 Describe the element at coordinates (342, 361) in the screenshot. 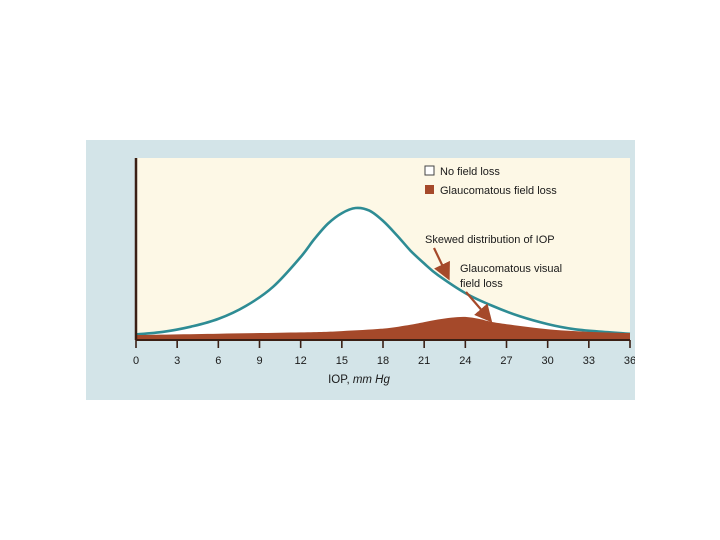

I see `x-tick-label: 15` at that location.